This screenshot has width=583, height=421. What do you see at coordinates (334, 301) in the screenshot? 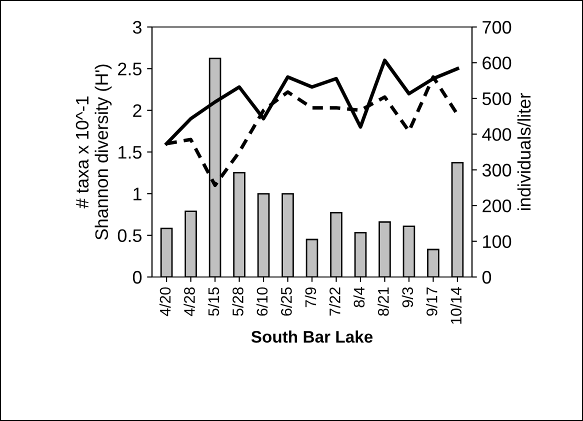
I see `x-tick-label: 7/22` at bounding box center [334, 301].